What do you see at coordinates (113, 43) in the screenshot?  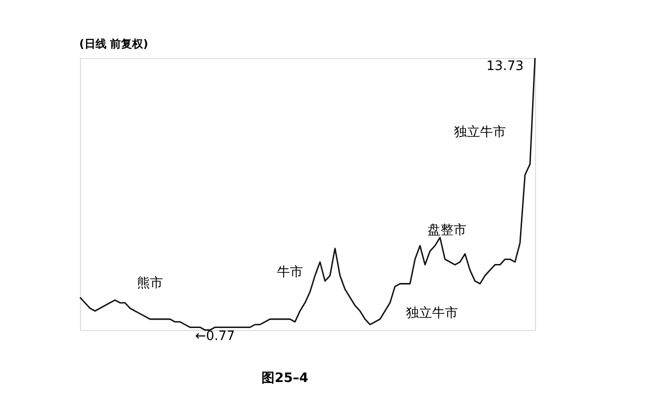 I see `chart-title: (日线 前复权)` at bounding box center [113, 43].